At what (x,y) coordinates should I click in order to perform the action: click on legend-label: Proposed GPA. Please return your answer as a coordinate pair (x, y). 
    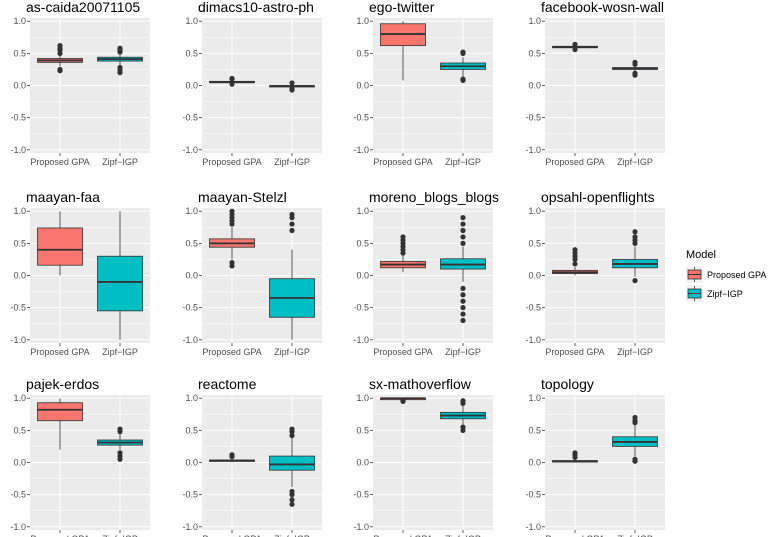
    Looking at the image, I should click on (736, 275).